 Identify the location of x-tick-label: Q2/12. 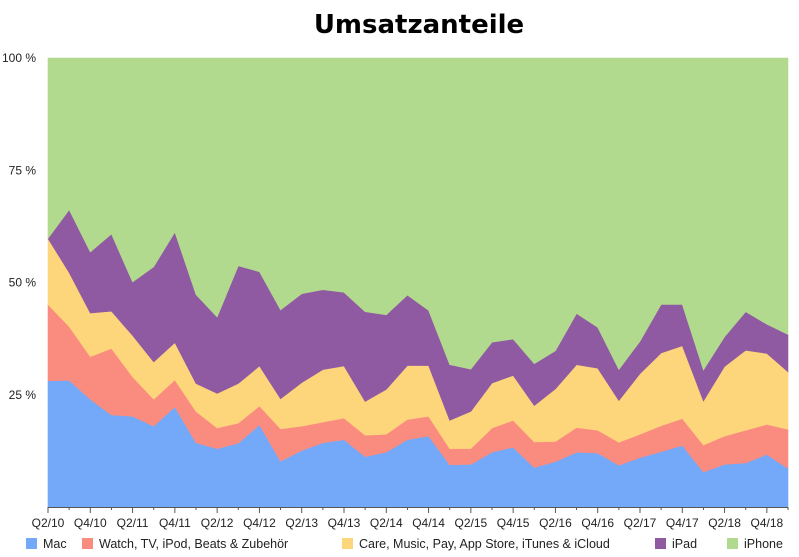
(217, 523).